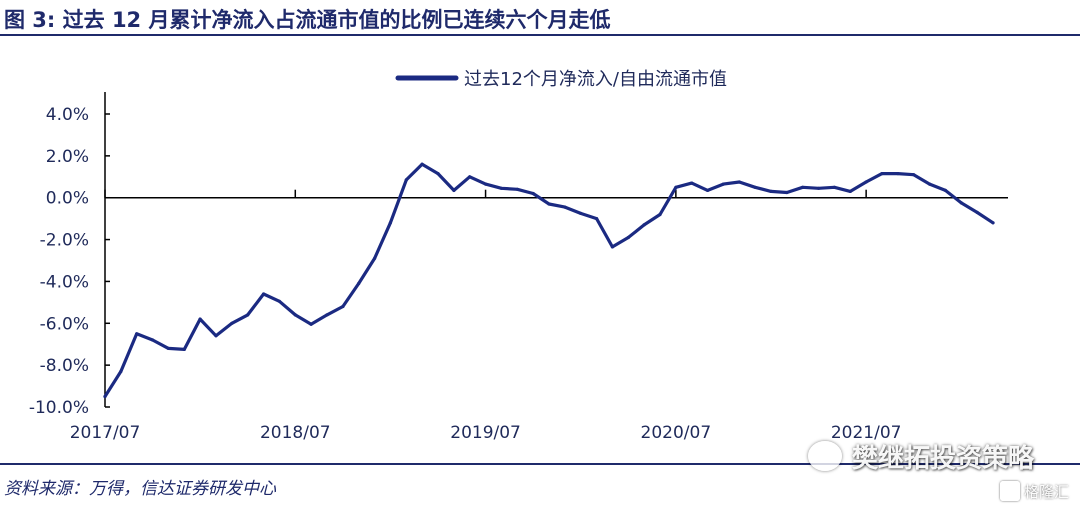  I want to click on x-tick-label: 2020/07, so click(676, 433).